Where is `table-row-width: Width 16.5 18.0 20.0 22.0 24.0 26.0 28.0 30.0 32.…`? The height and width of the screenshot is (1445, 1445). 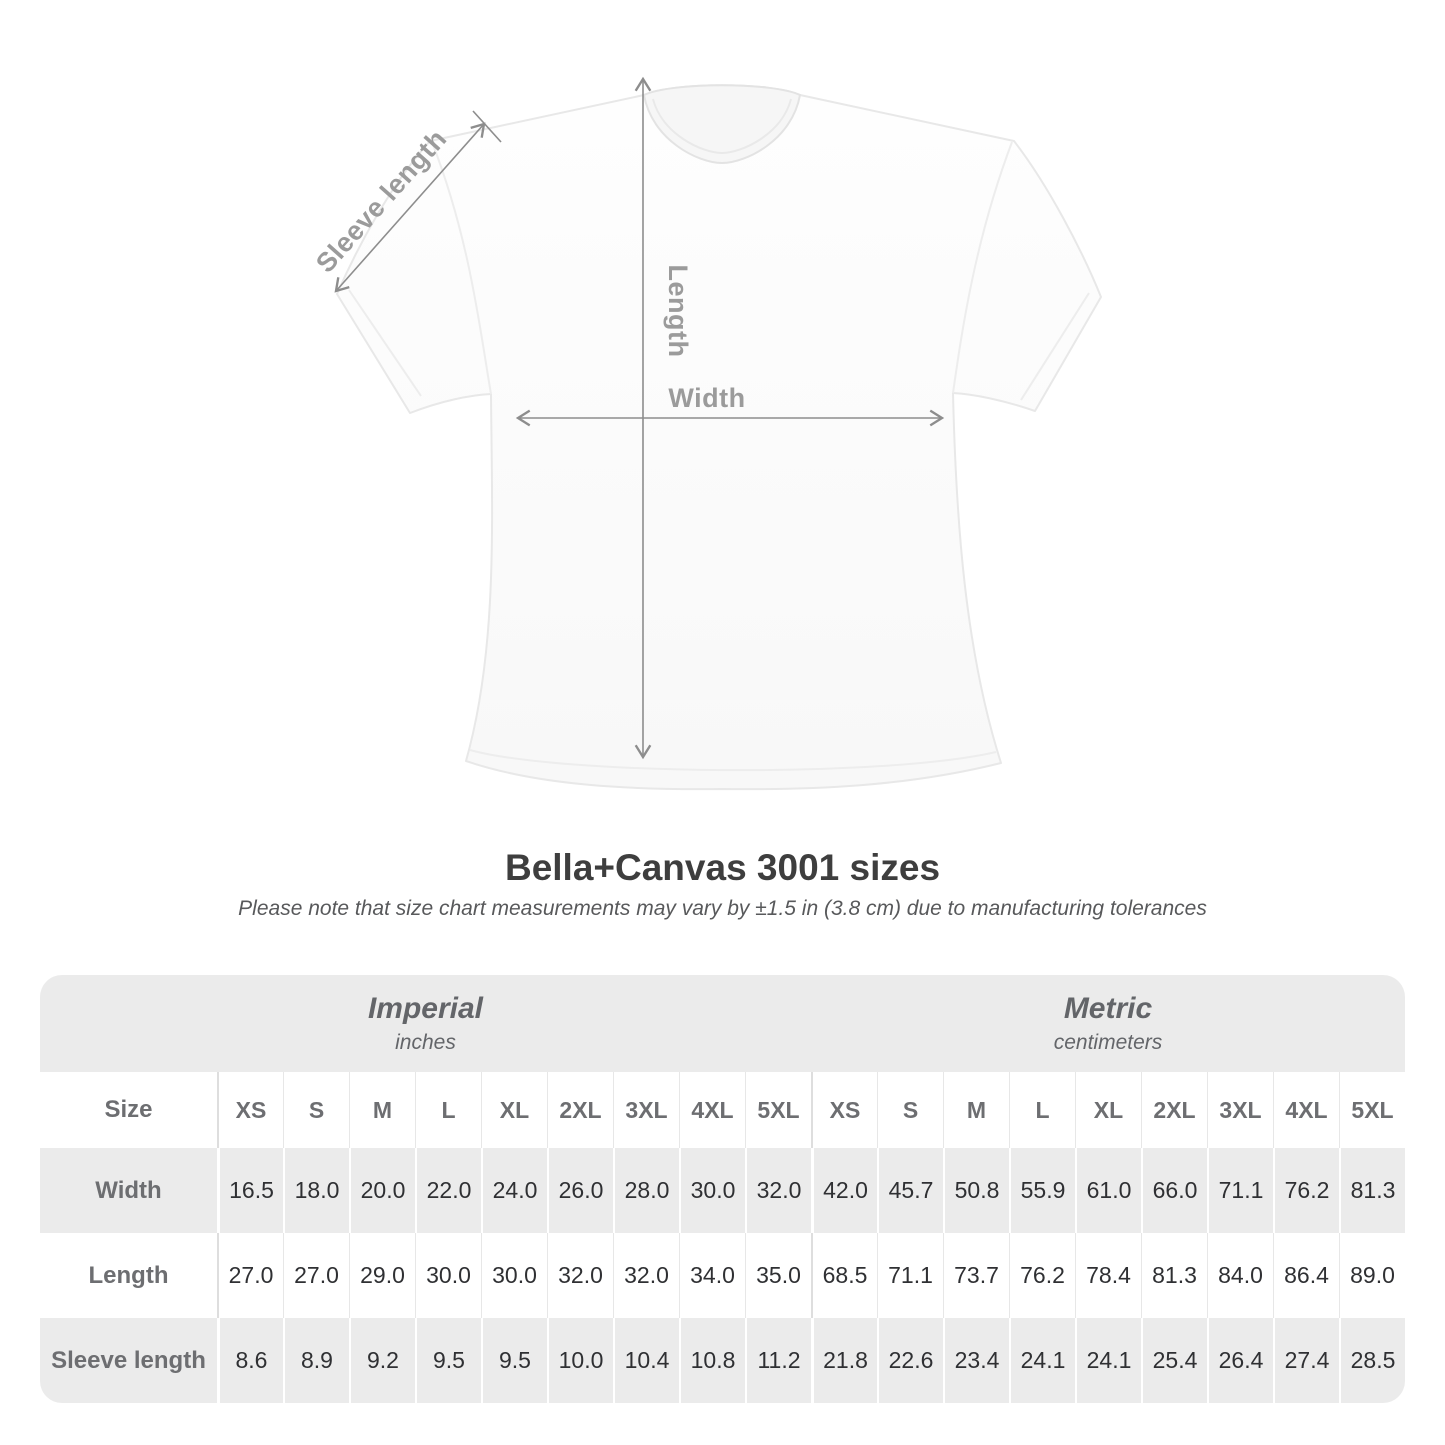 table-row-width: Width 16.5 18.0 20.0 22.0 24.0 26.0 28.0 30.0 32.… is located at coordinates (722, 1190).